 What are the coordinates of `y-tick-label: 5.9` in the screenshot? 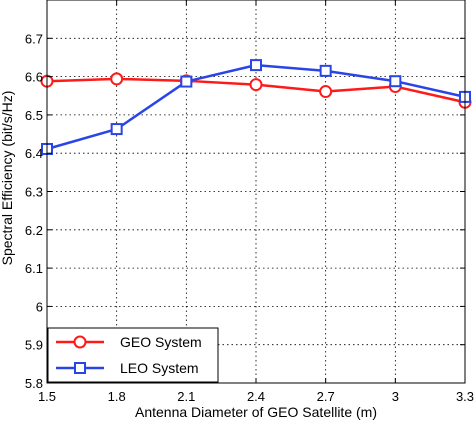 It's located at (34, 345).